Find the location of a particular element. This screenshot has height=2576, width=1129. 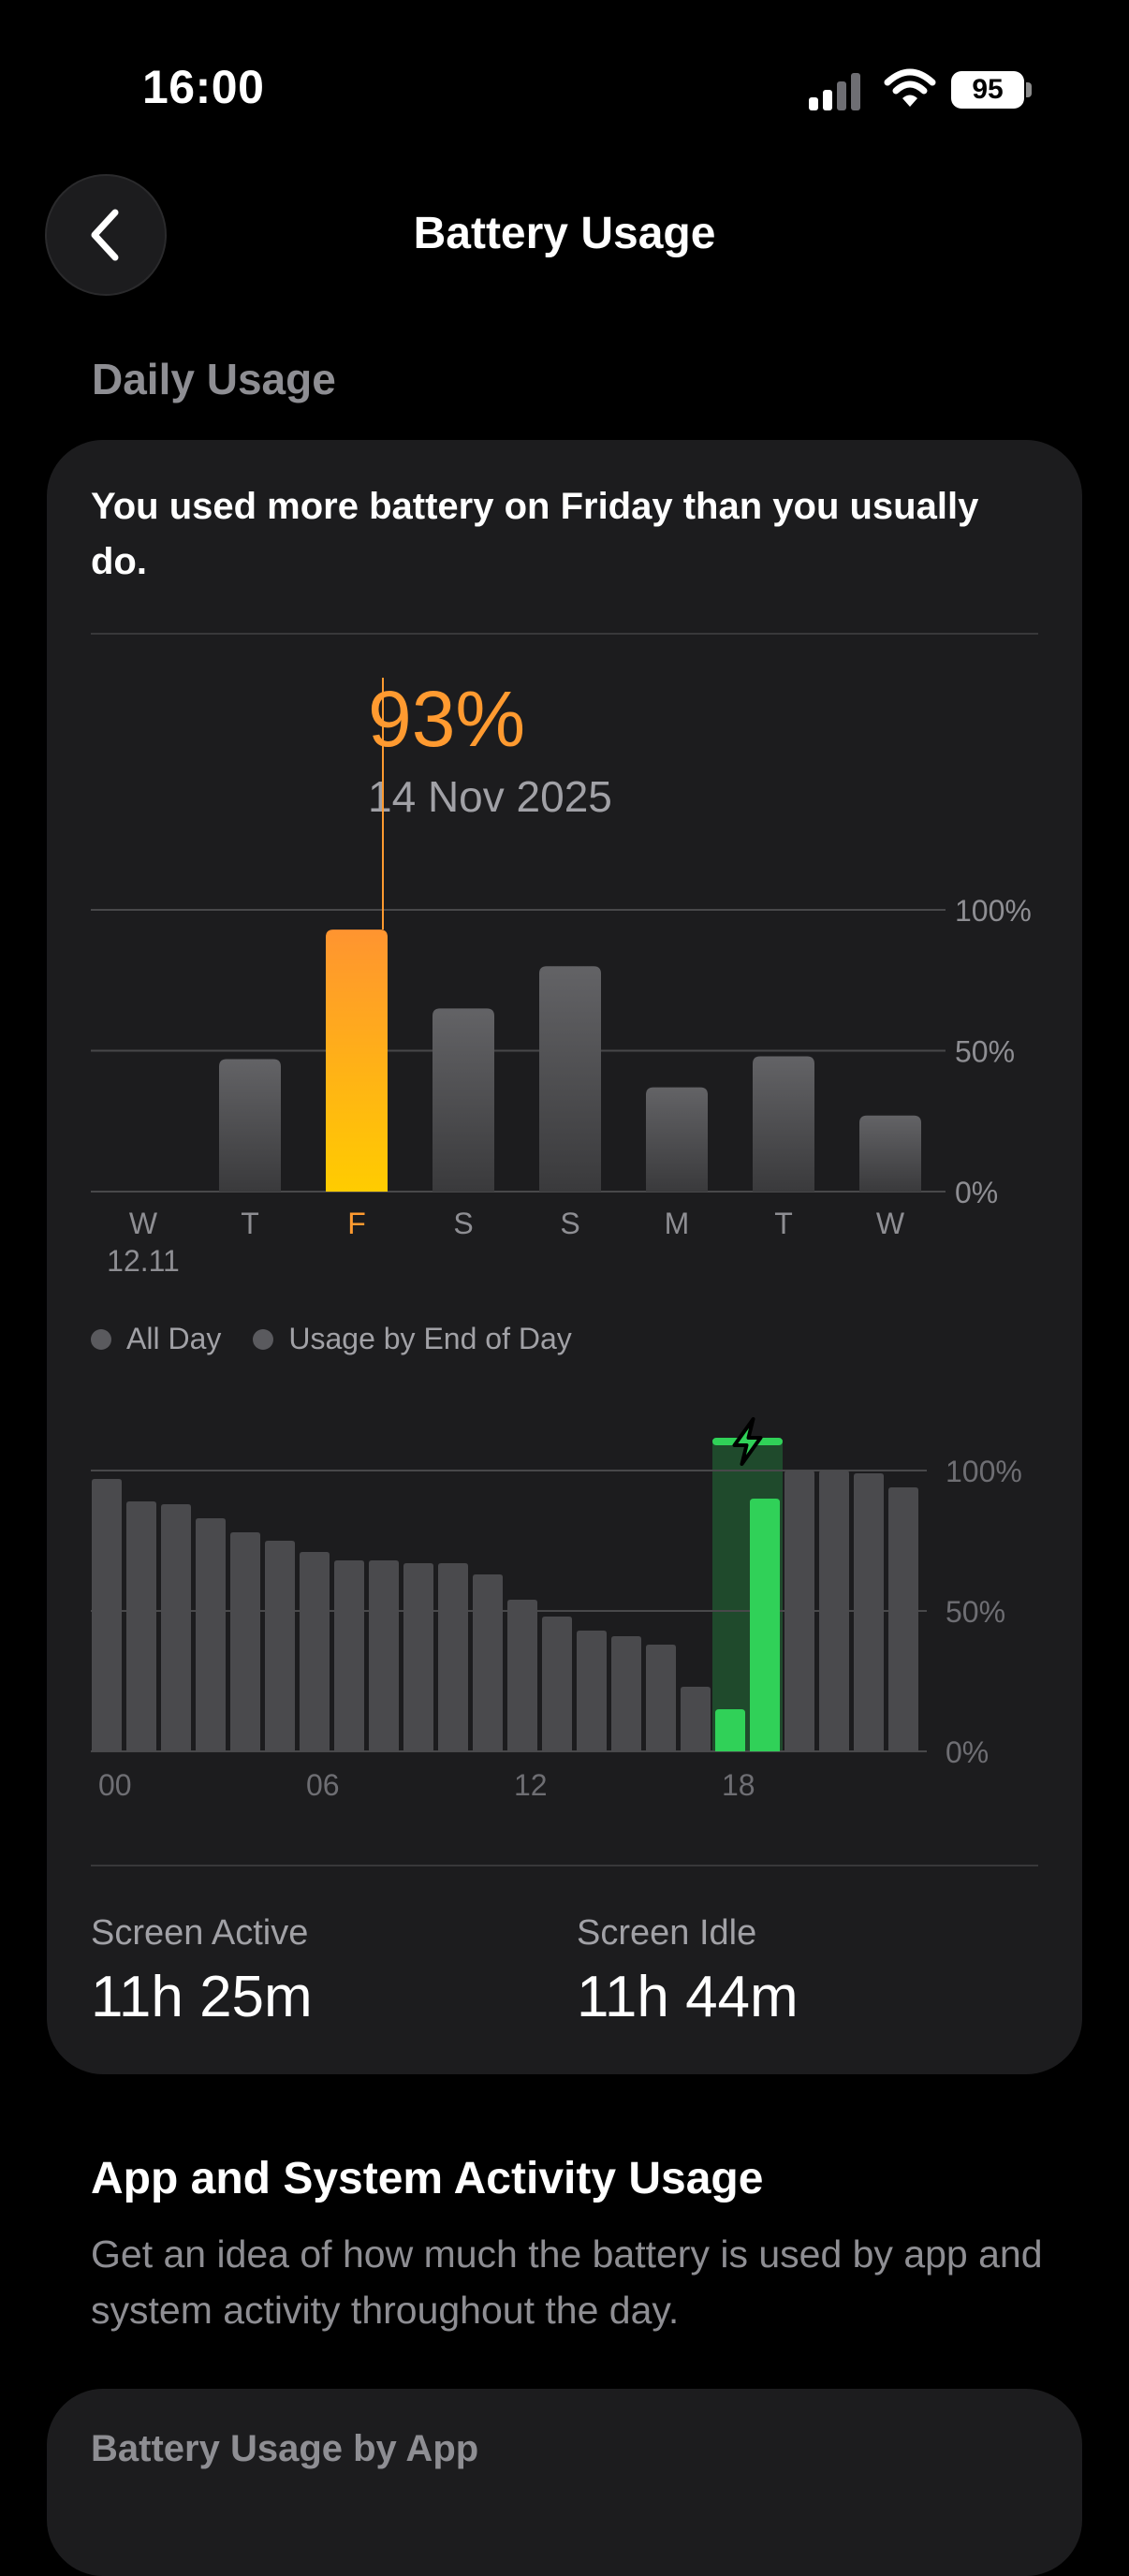

selected-day-percentage: 93% is located at coordinates (447, 719).